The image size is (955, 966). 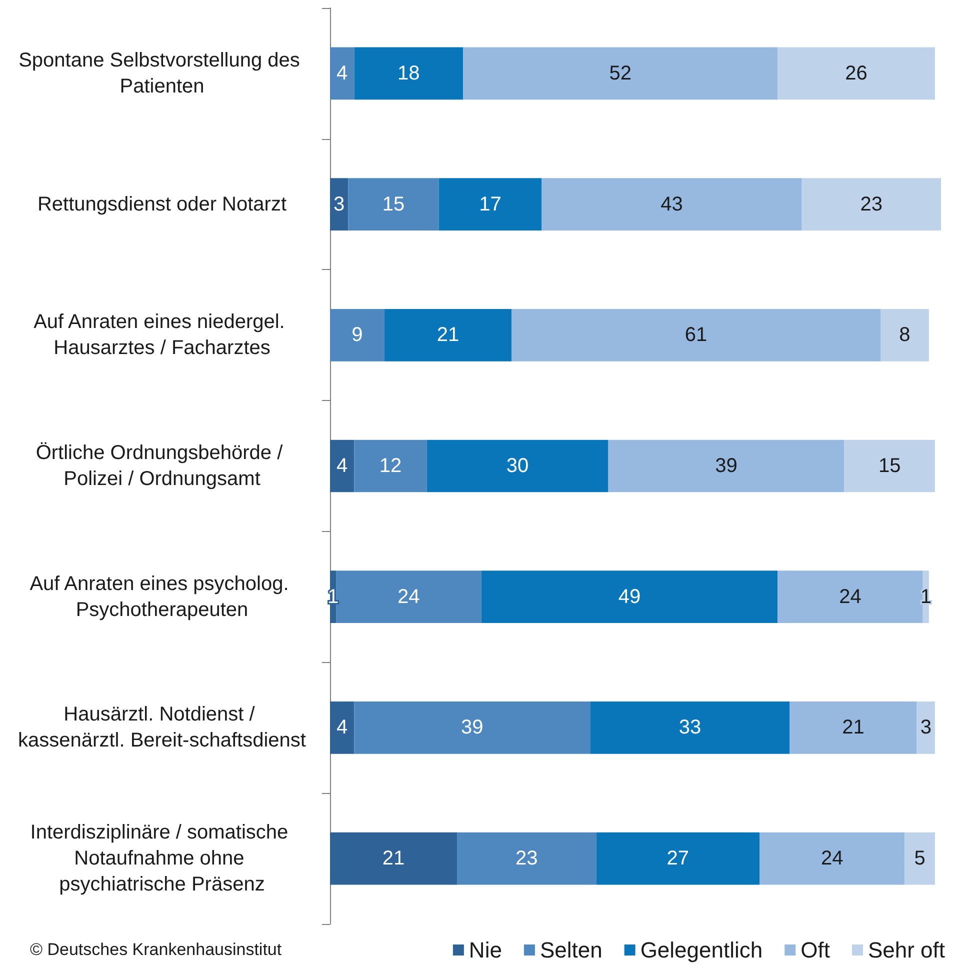 I want to click on data-label: 9, so click(x=357, y=335).